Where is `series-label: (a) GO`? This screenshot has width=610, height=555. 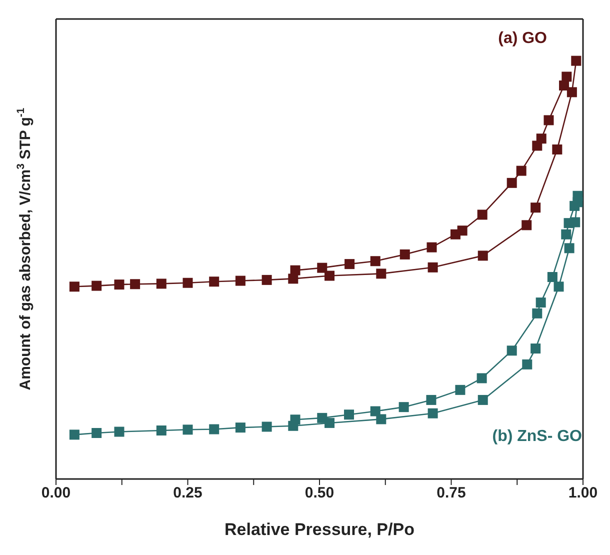
series-label: (a) GO is located at coordinates (522, 39).